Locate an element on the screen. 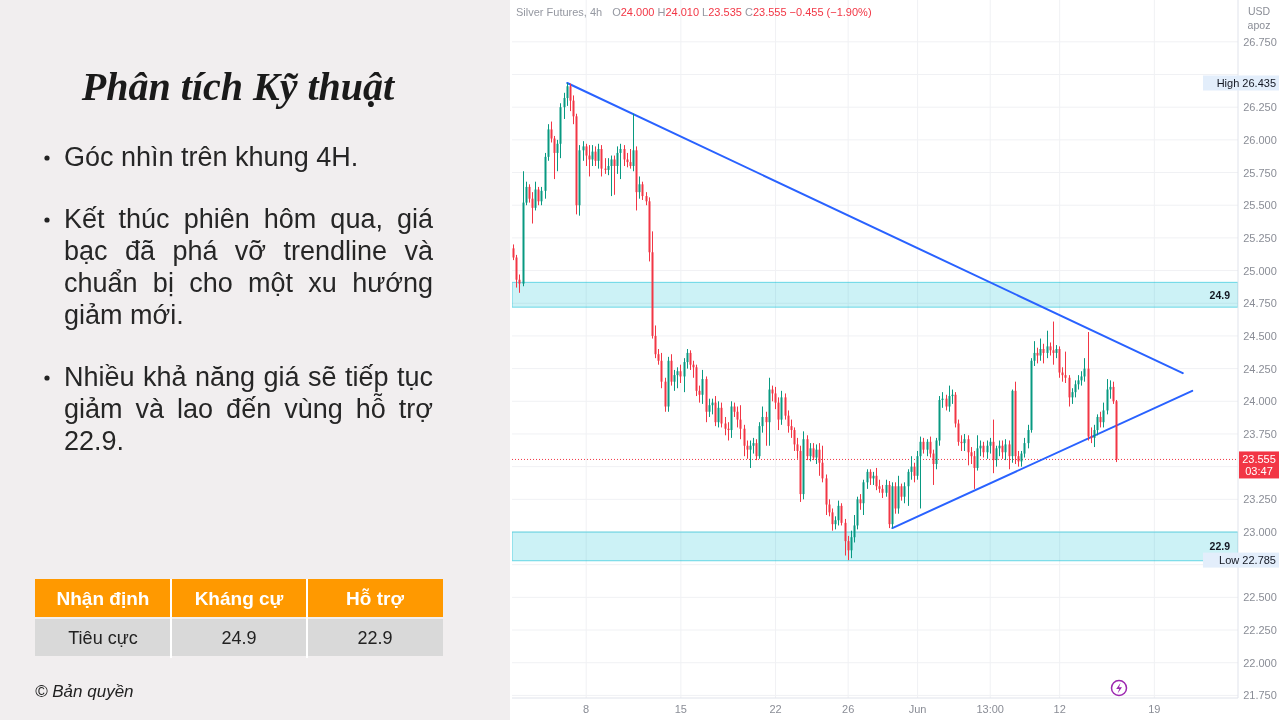  x-tick-label: 22 is located at coordinates (775, 709).